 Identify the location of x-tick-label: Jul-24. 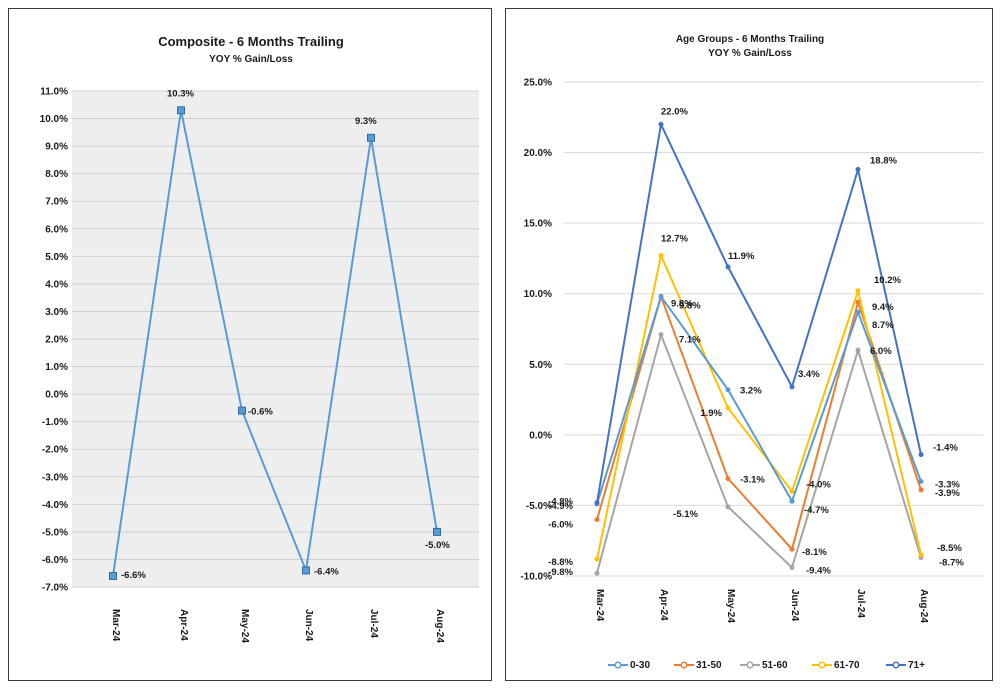
(373, 623).